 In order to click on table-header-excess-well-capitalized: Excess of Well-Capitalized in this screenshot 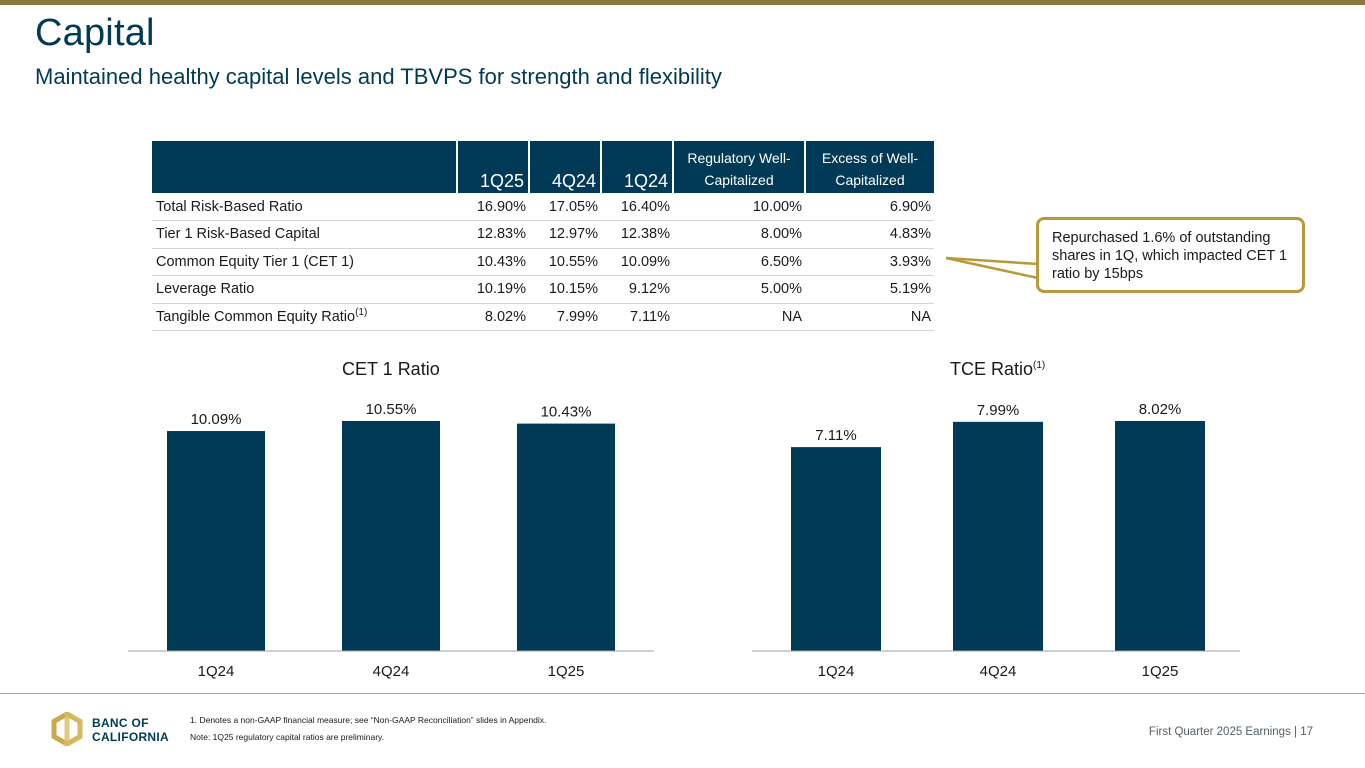, I will do `click(869, 167)`.